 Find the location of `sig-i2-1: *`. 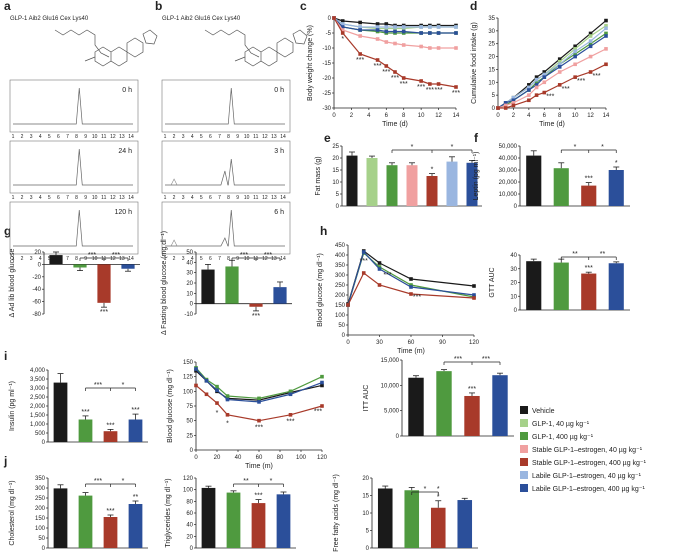

sig-i2-1: * is located at coordinates (227, 423).